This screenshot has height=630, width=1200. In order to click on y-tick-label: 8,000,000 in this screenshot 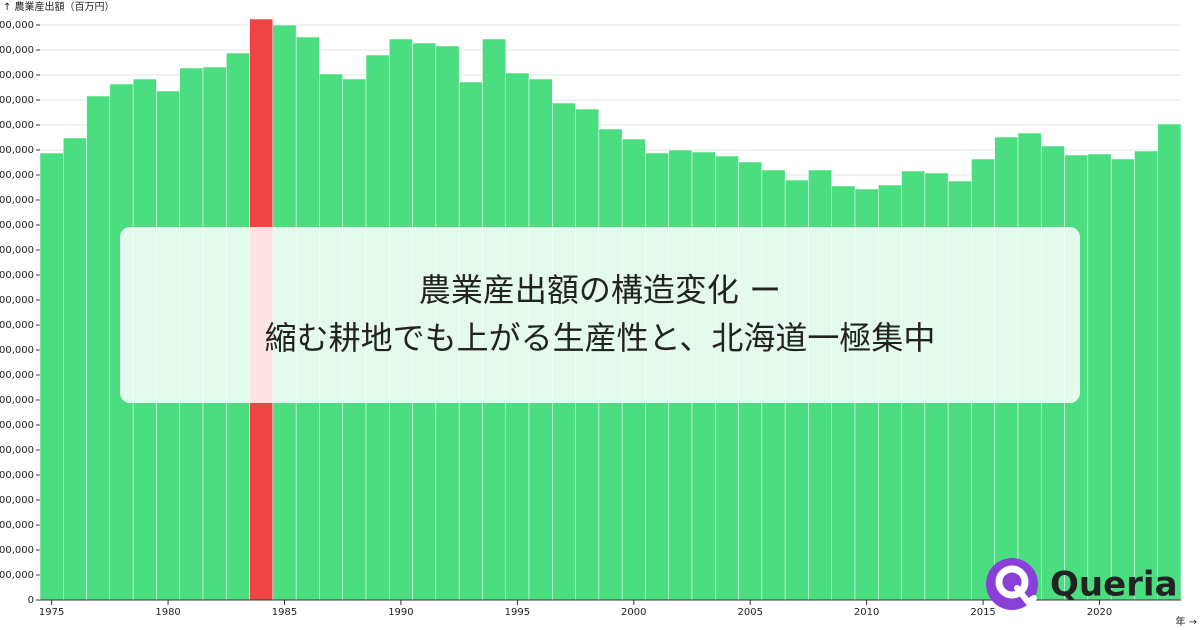, I will do `click(17, 200)`.